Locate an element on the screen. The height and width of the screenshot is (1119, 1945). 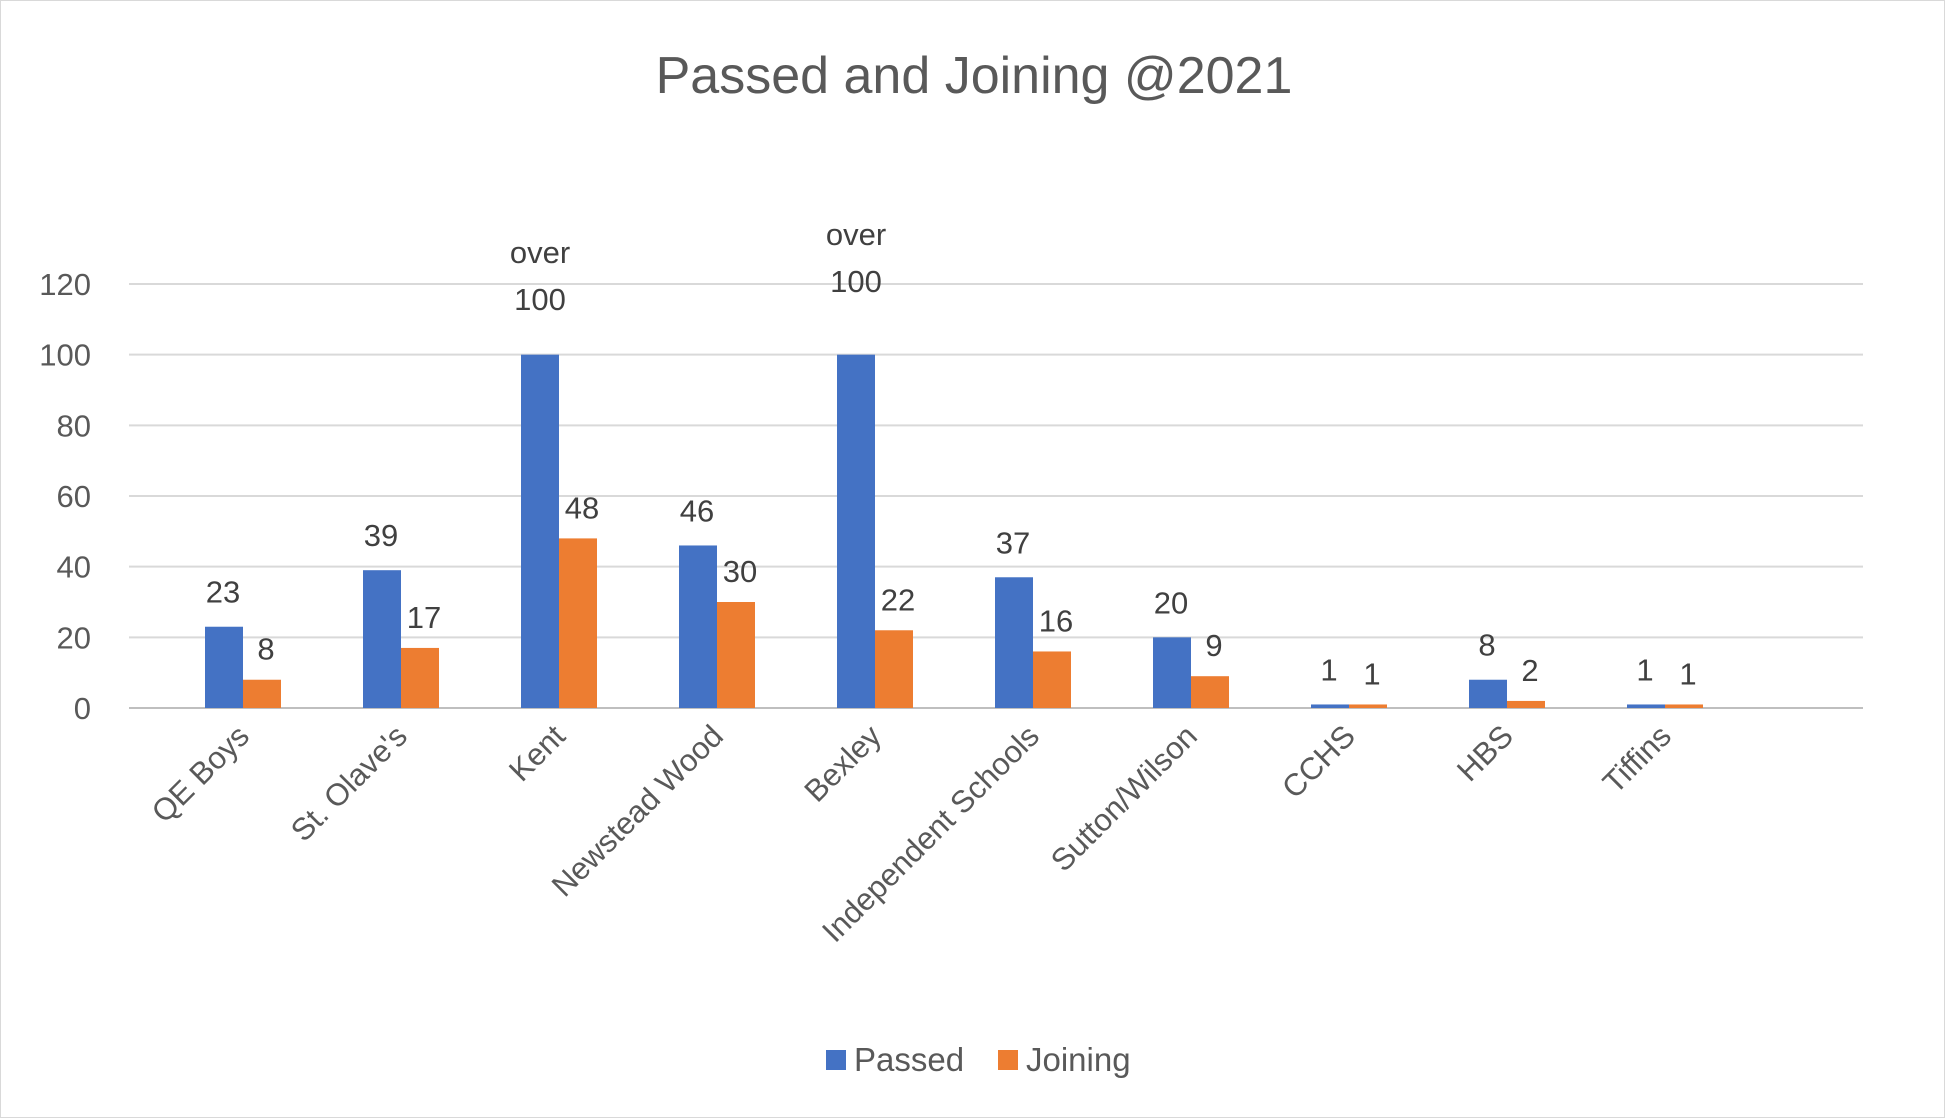
legend: Passed Joining is located at coordinates (978, 1059).